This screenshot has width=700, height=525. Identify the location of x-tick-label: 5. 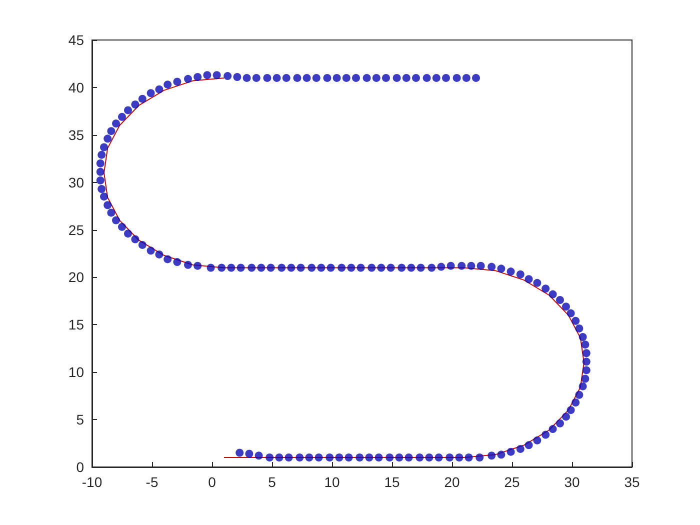
(272, 482).